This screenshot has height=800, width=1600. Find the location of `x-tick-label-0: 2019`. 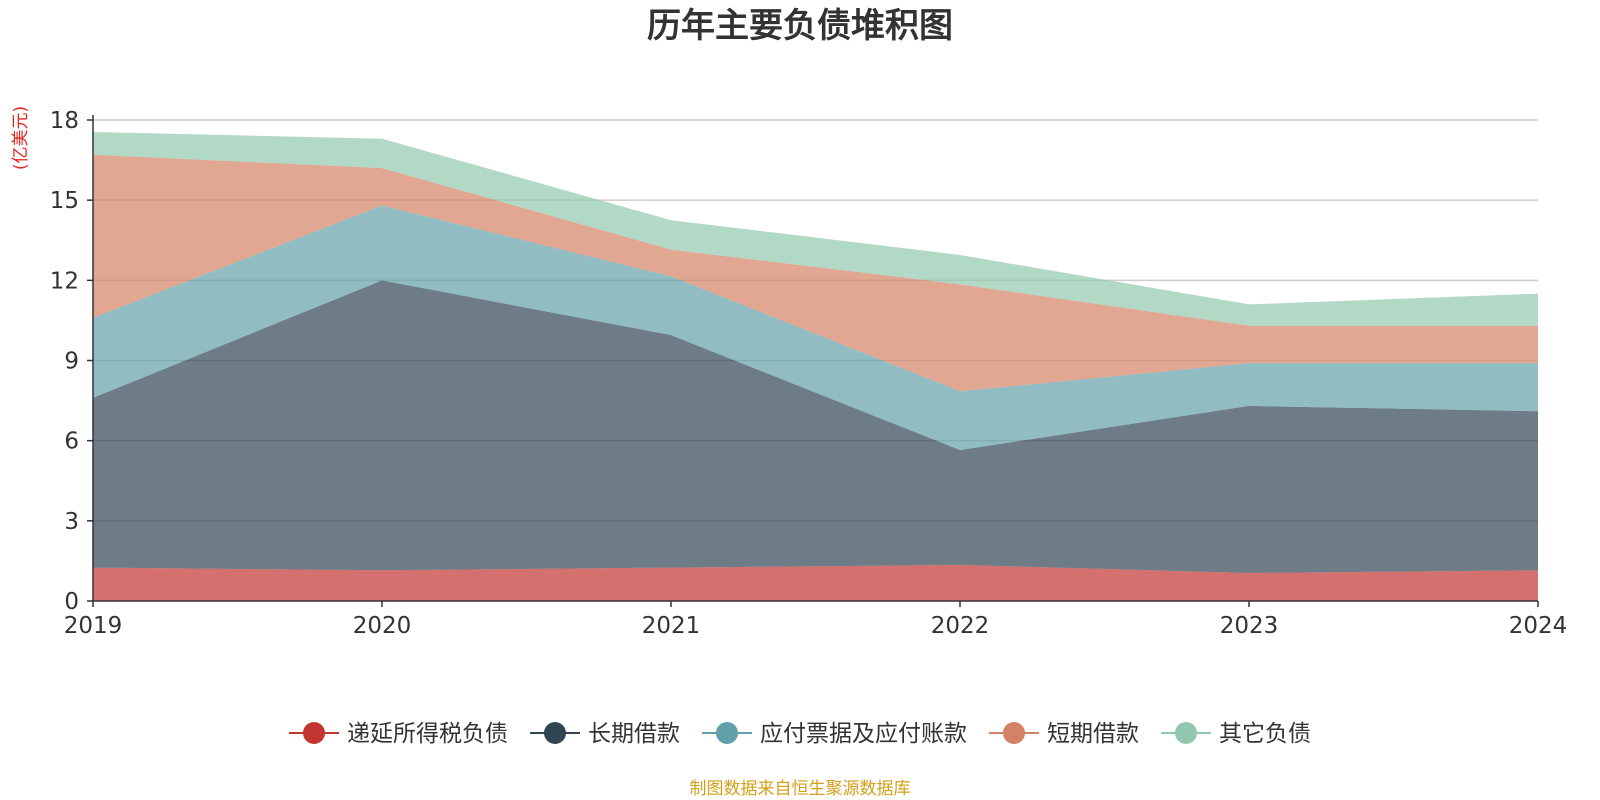

x-tick-label-0: 2019 is located at coordinates (93, 626).